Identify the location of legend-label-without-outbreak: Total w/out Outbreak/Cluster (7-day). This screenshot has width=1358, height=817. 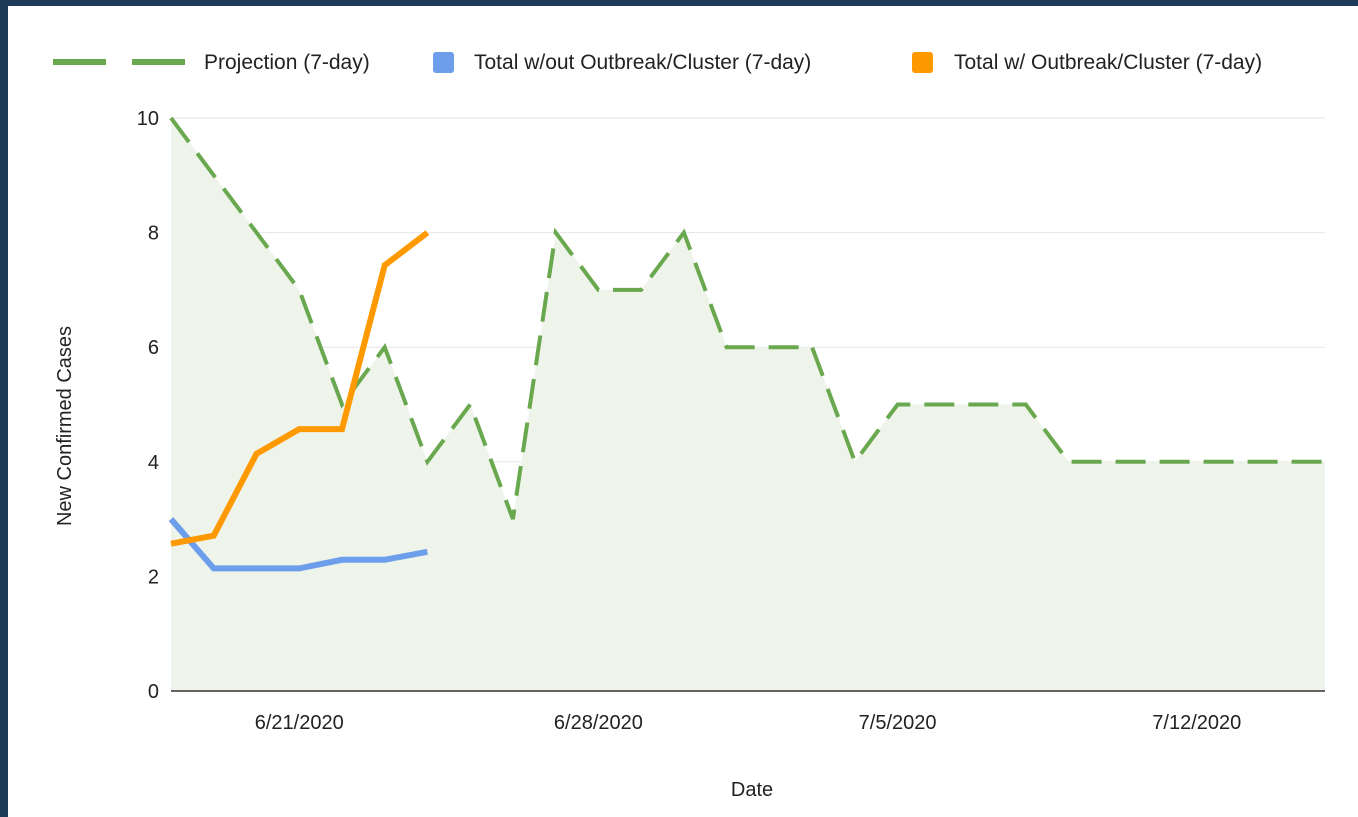
(642, 62).